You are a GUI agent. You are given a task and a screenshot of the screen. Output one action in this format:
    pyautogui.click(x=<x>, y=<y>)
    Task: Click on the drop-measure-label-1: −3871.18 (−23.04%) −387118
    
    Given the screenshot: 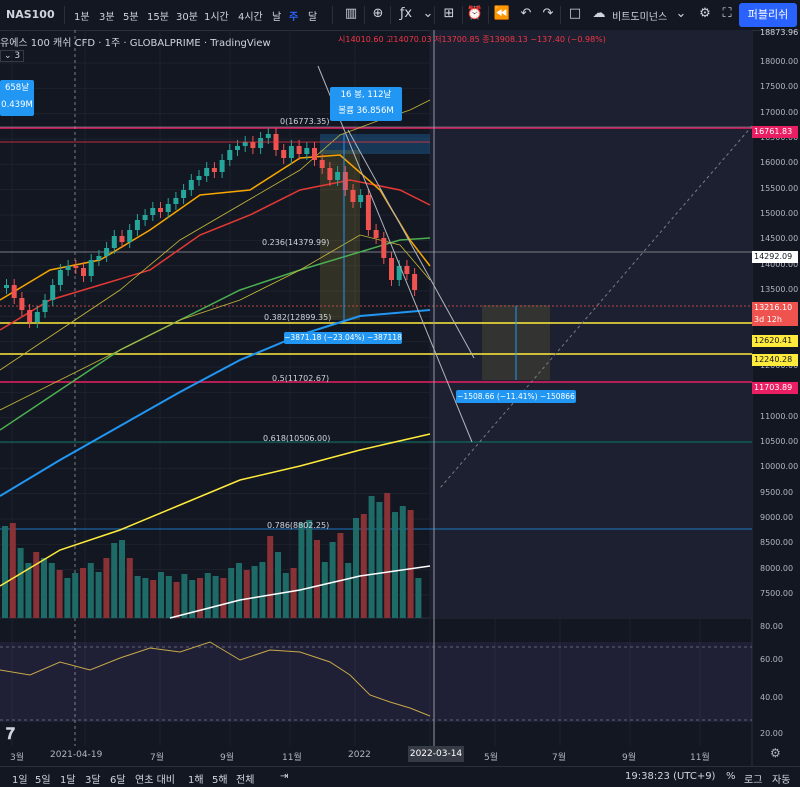 What is the action you would take?
    pyautogui.click(x=343, y=338)
    